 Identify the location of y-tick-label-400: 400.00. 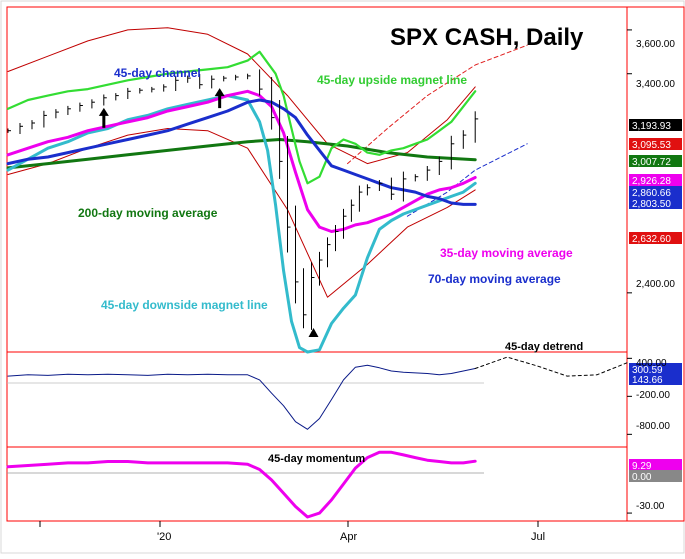
(651, 363).